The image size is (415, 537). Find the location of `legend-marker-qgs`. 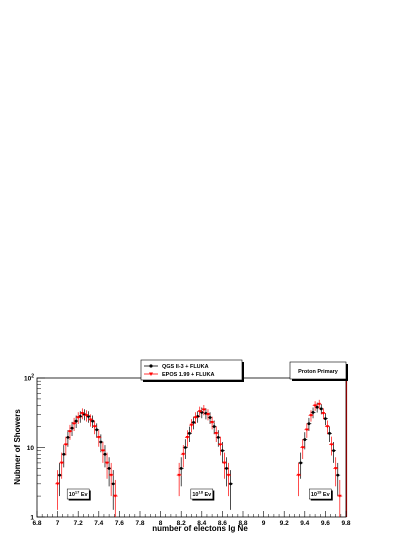

legend-marker-qgs is located at coordinates (151, 366).